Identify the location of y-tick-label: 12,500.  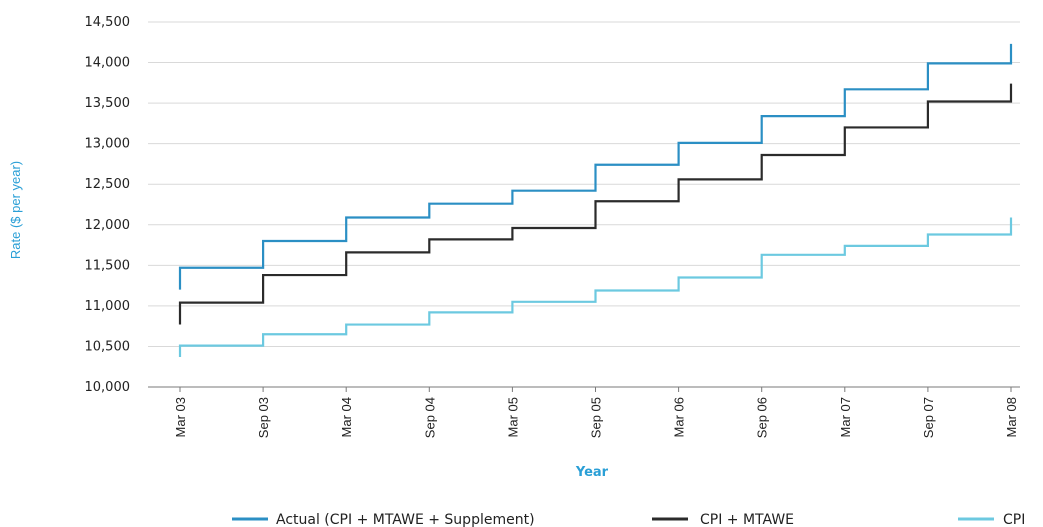
(108, 184).